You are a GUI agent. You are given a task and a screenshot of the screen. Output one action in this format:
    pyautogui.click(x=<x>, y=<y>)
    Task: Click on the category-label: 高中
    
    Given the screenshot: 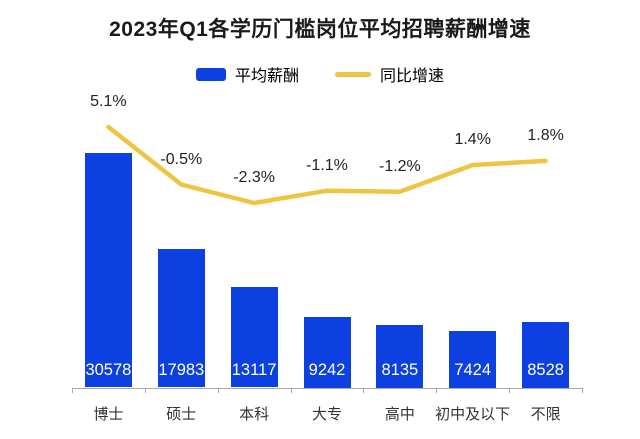 What is the action you would take?
    pyautogui.click(x=399, y=414)
    